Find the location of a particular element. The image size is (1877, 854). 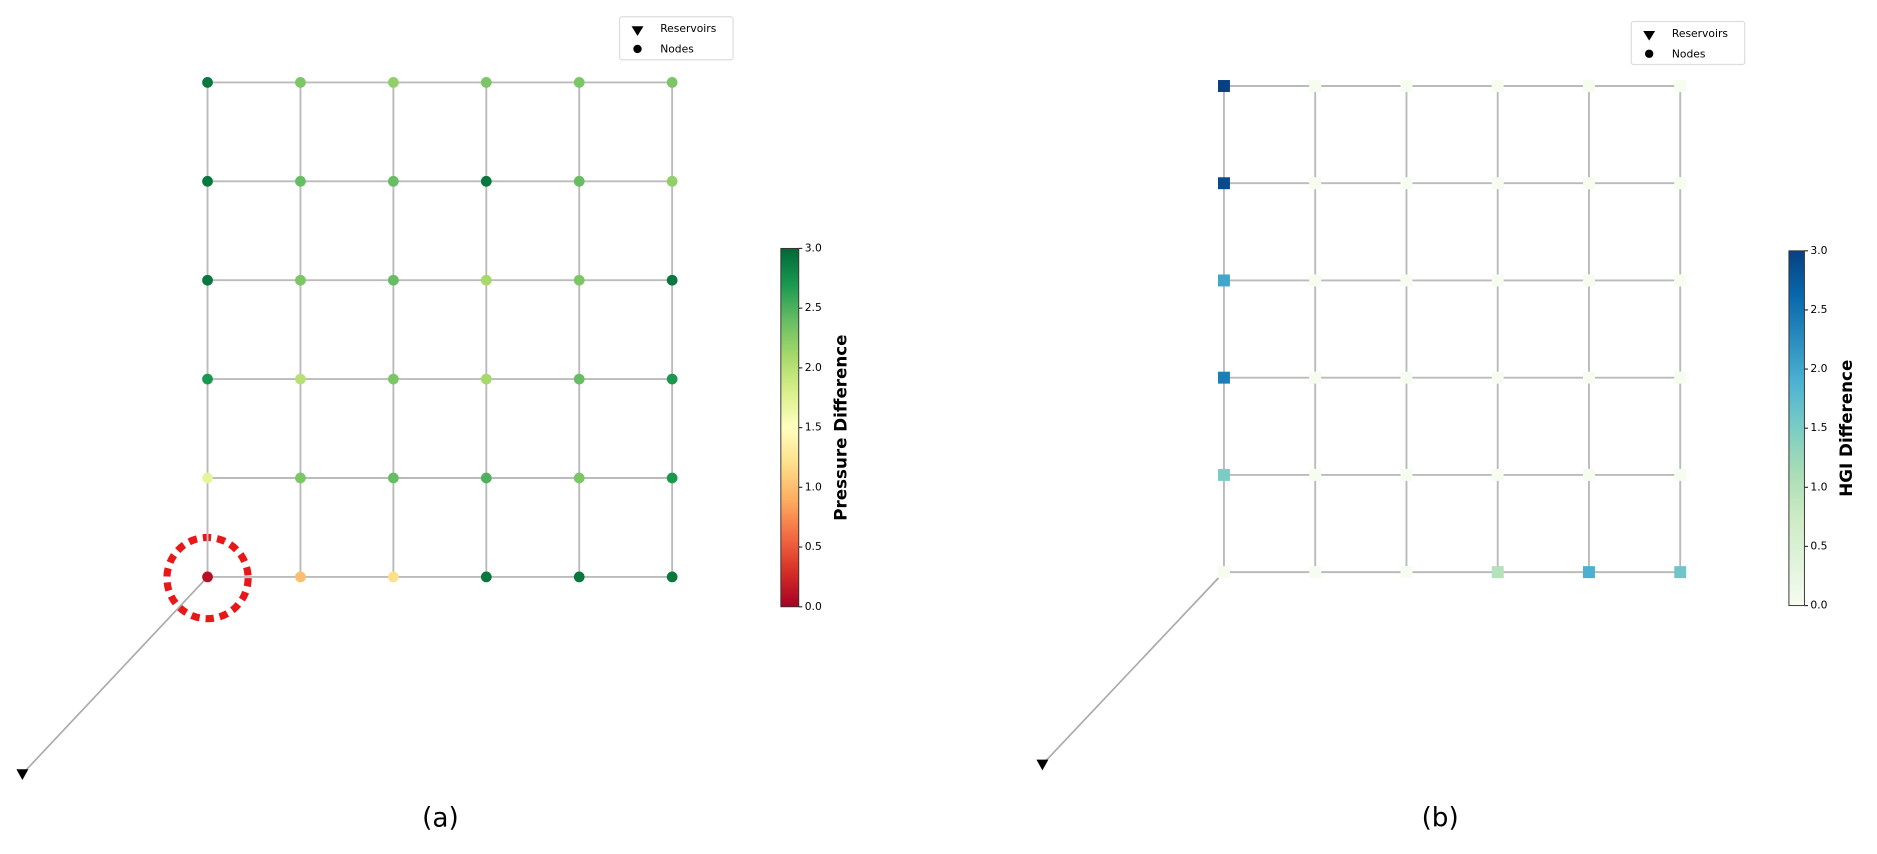

colorbar-tick-label: 3.0 is located at coordinates (1818, 250).